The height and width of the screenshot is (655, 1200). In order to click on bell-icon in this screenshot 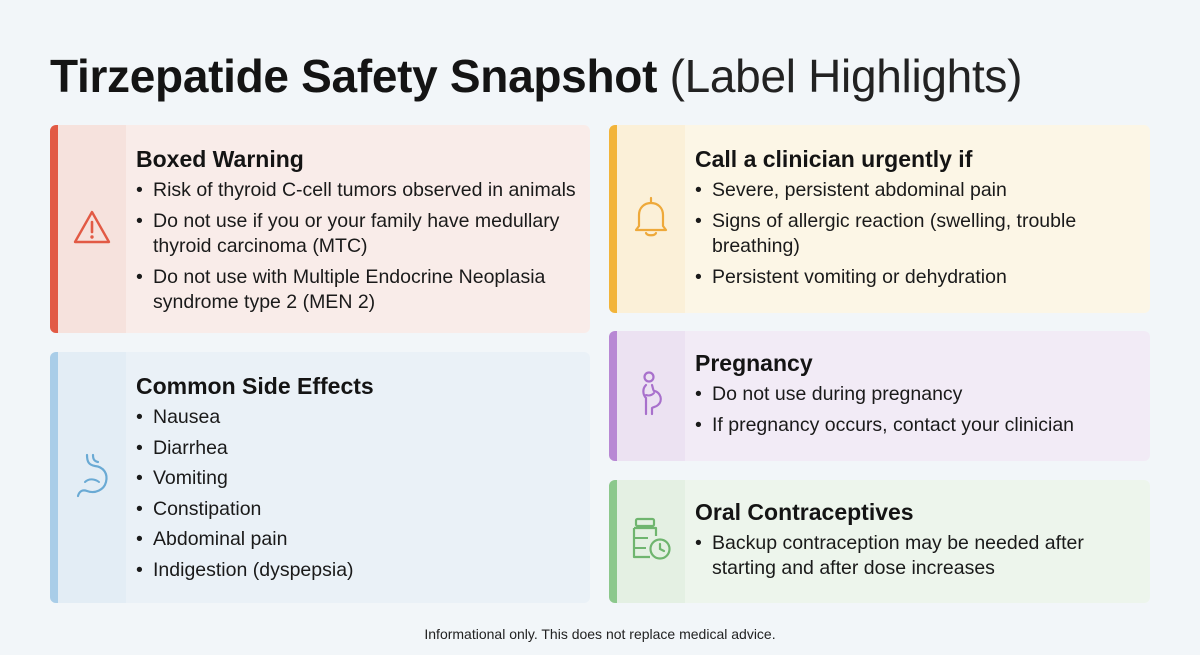, I will do `click(651, 219)`.